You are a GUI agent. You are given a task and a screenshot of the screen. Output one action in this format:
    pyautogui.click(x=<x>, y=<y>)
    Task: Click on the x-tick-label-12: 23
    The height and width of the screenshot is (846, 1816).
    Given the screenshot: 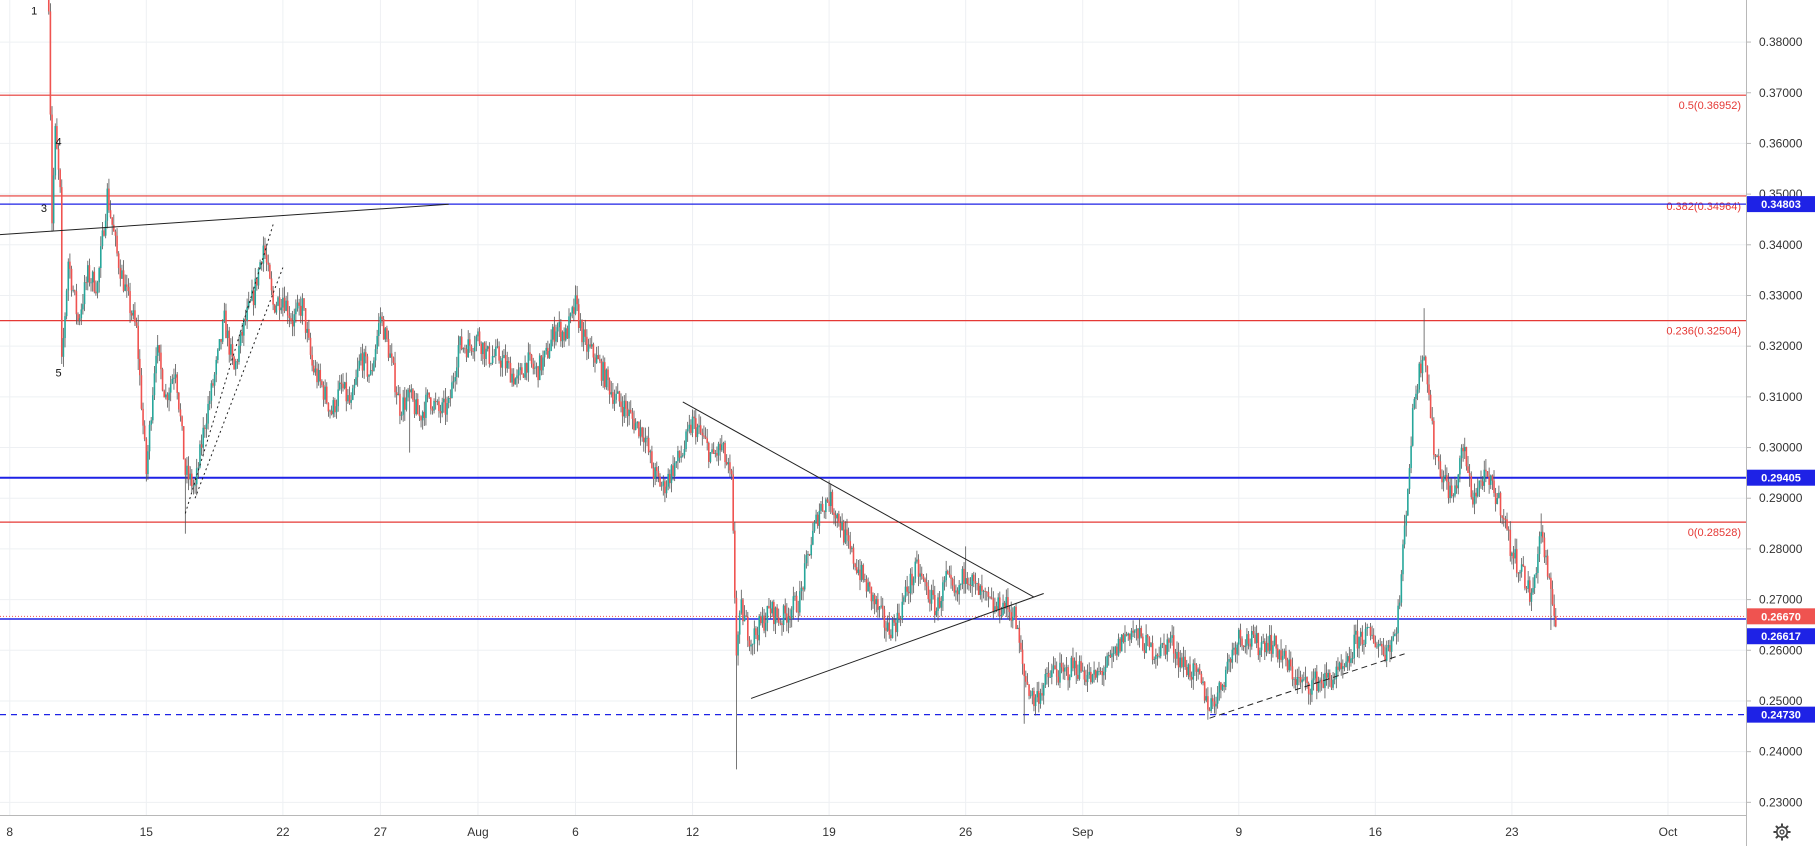 What is the action you would take?
    pyautogui.click(x=1512, y=832)
    